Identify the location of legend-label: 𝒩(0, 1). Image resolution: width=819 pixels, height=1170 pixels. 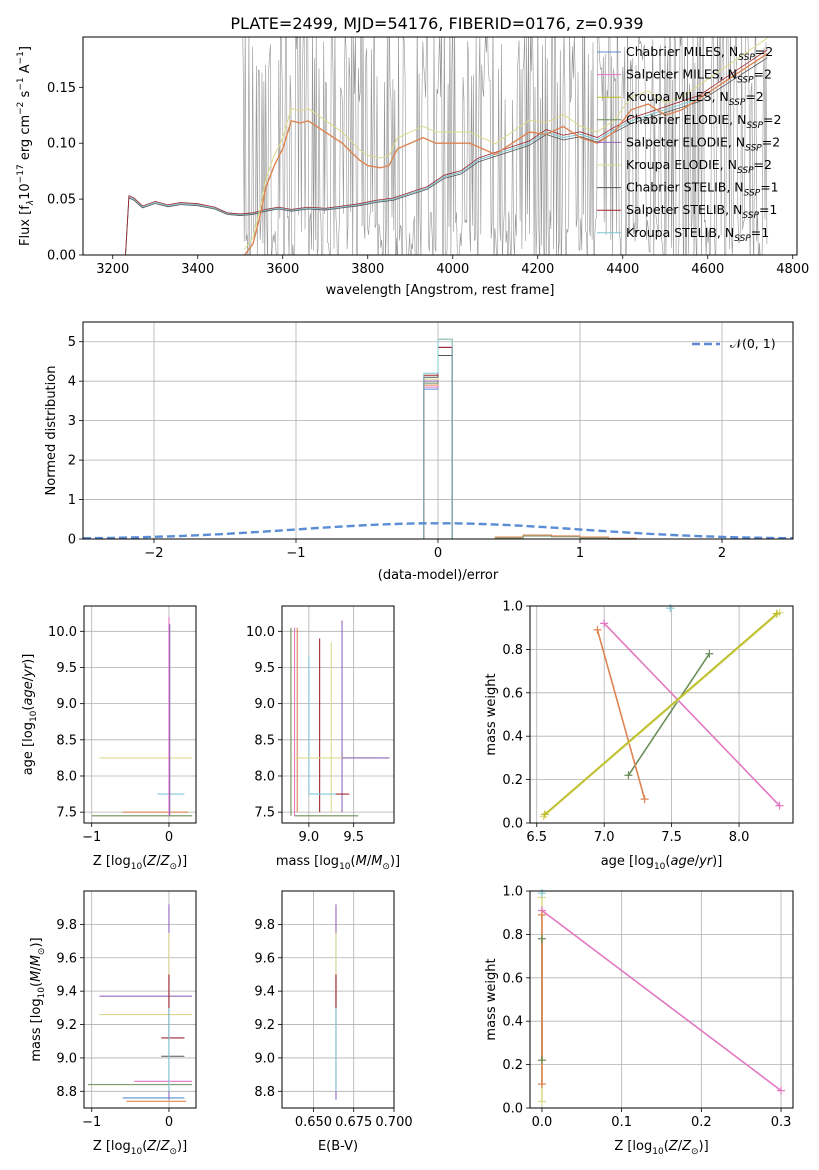
(753, 343).